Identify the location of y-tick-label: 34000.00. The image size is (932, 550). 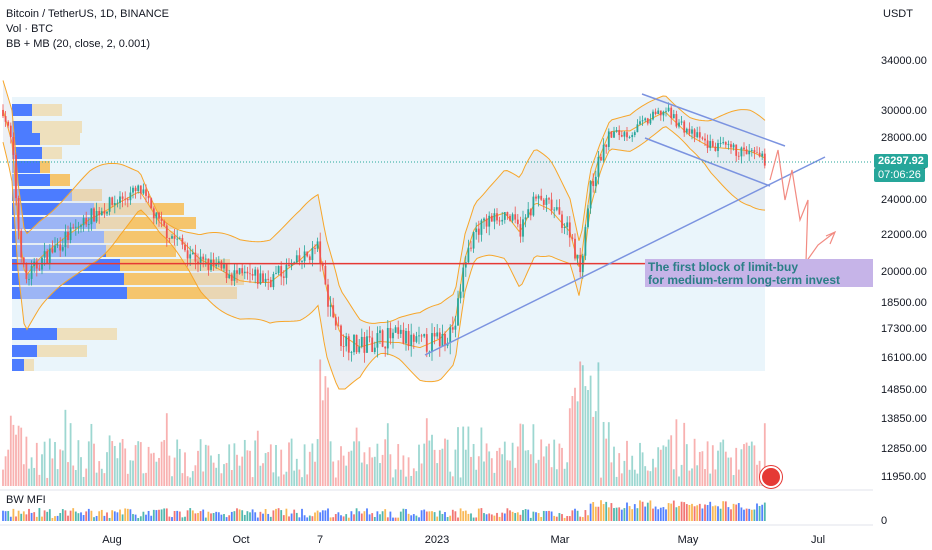
(904, 61).